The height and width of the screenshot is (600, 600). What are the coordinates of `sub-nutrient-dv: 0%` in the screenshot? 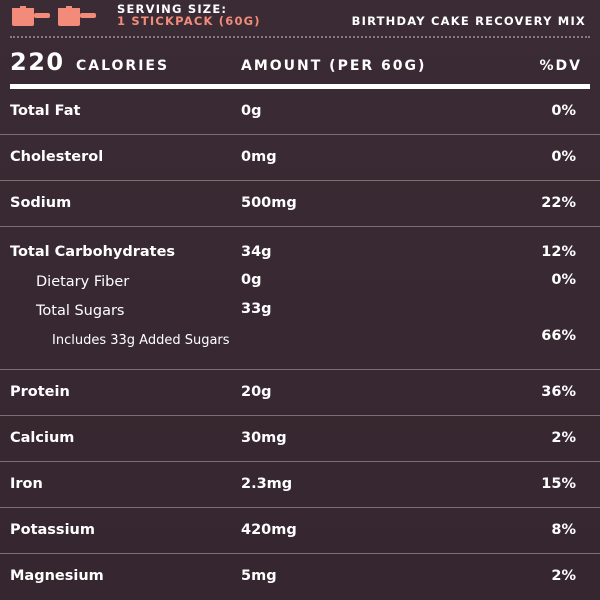 It's located at (563, 280).